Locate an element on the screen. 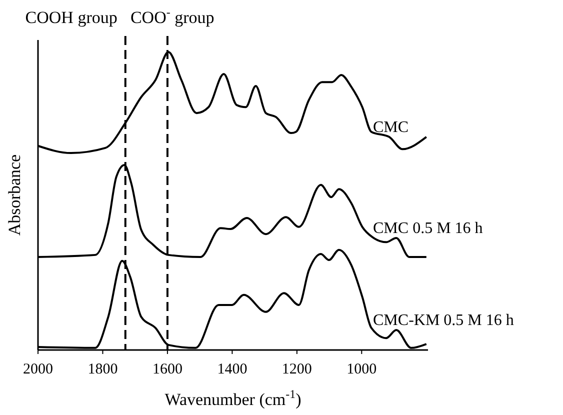  series-label: CMC is located at coordinates (391, 127).